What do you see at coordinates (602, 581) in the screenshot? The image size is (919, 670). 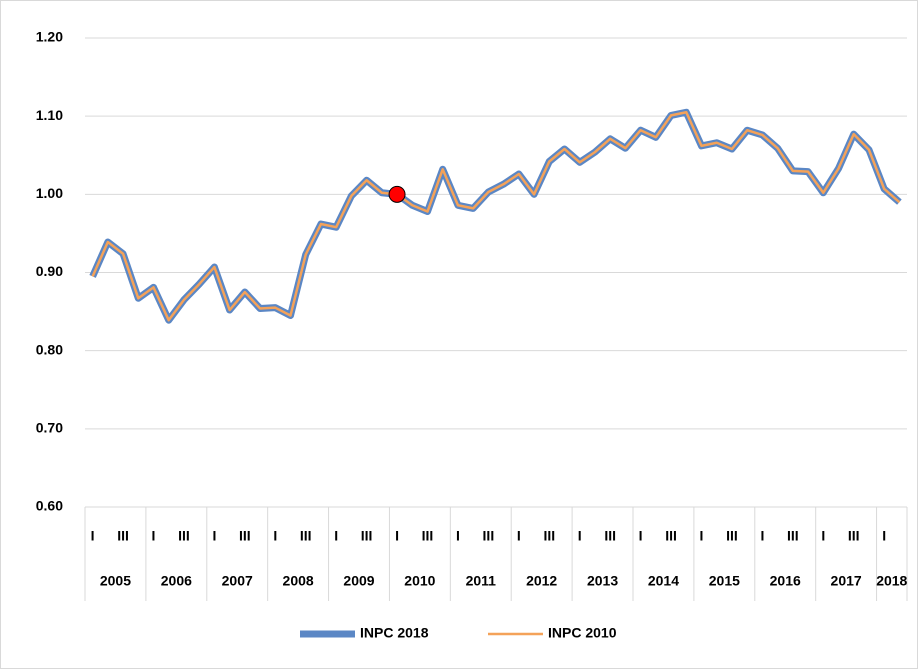 I see `year-label: 2013` at bounding box center [602, 581].